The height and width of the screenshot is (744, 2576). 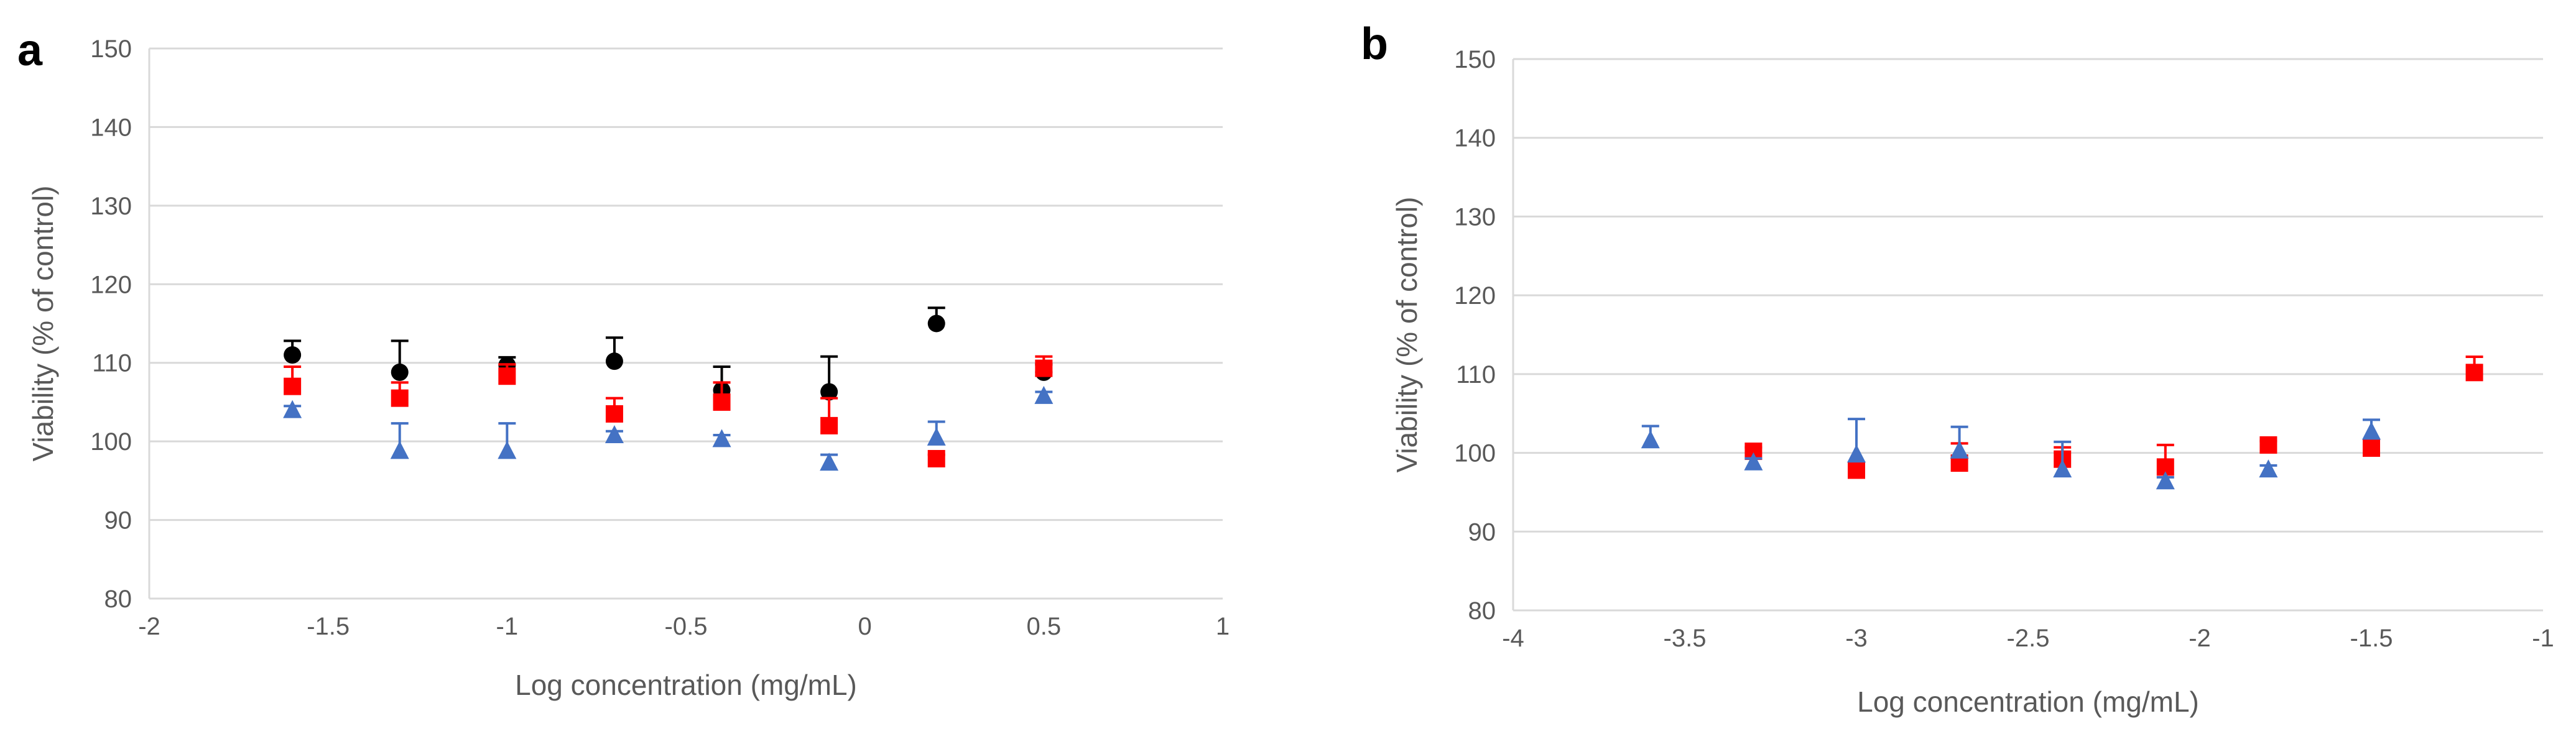 I want to click on panel-label-b: b, so click(x=1375, y=44).